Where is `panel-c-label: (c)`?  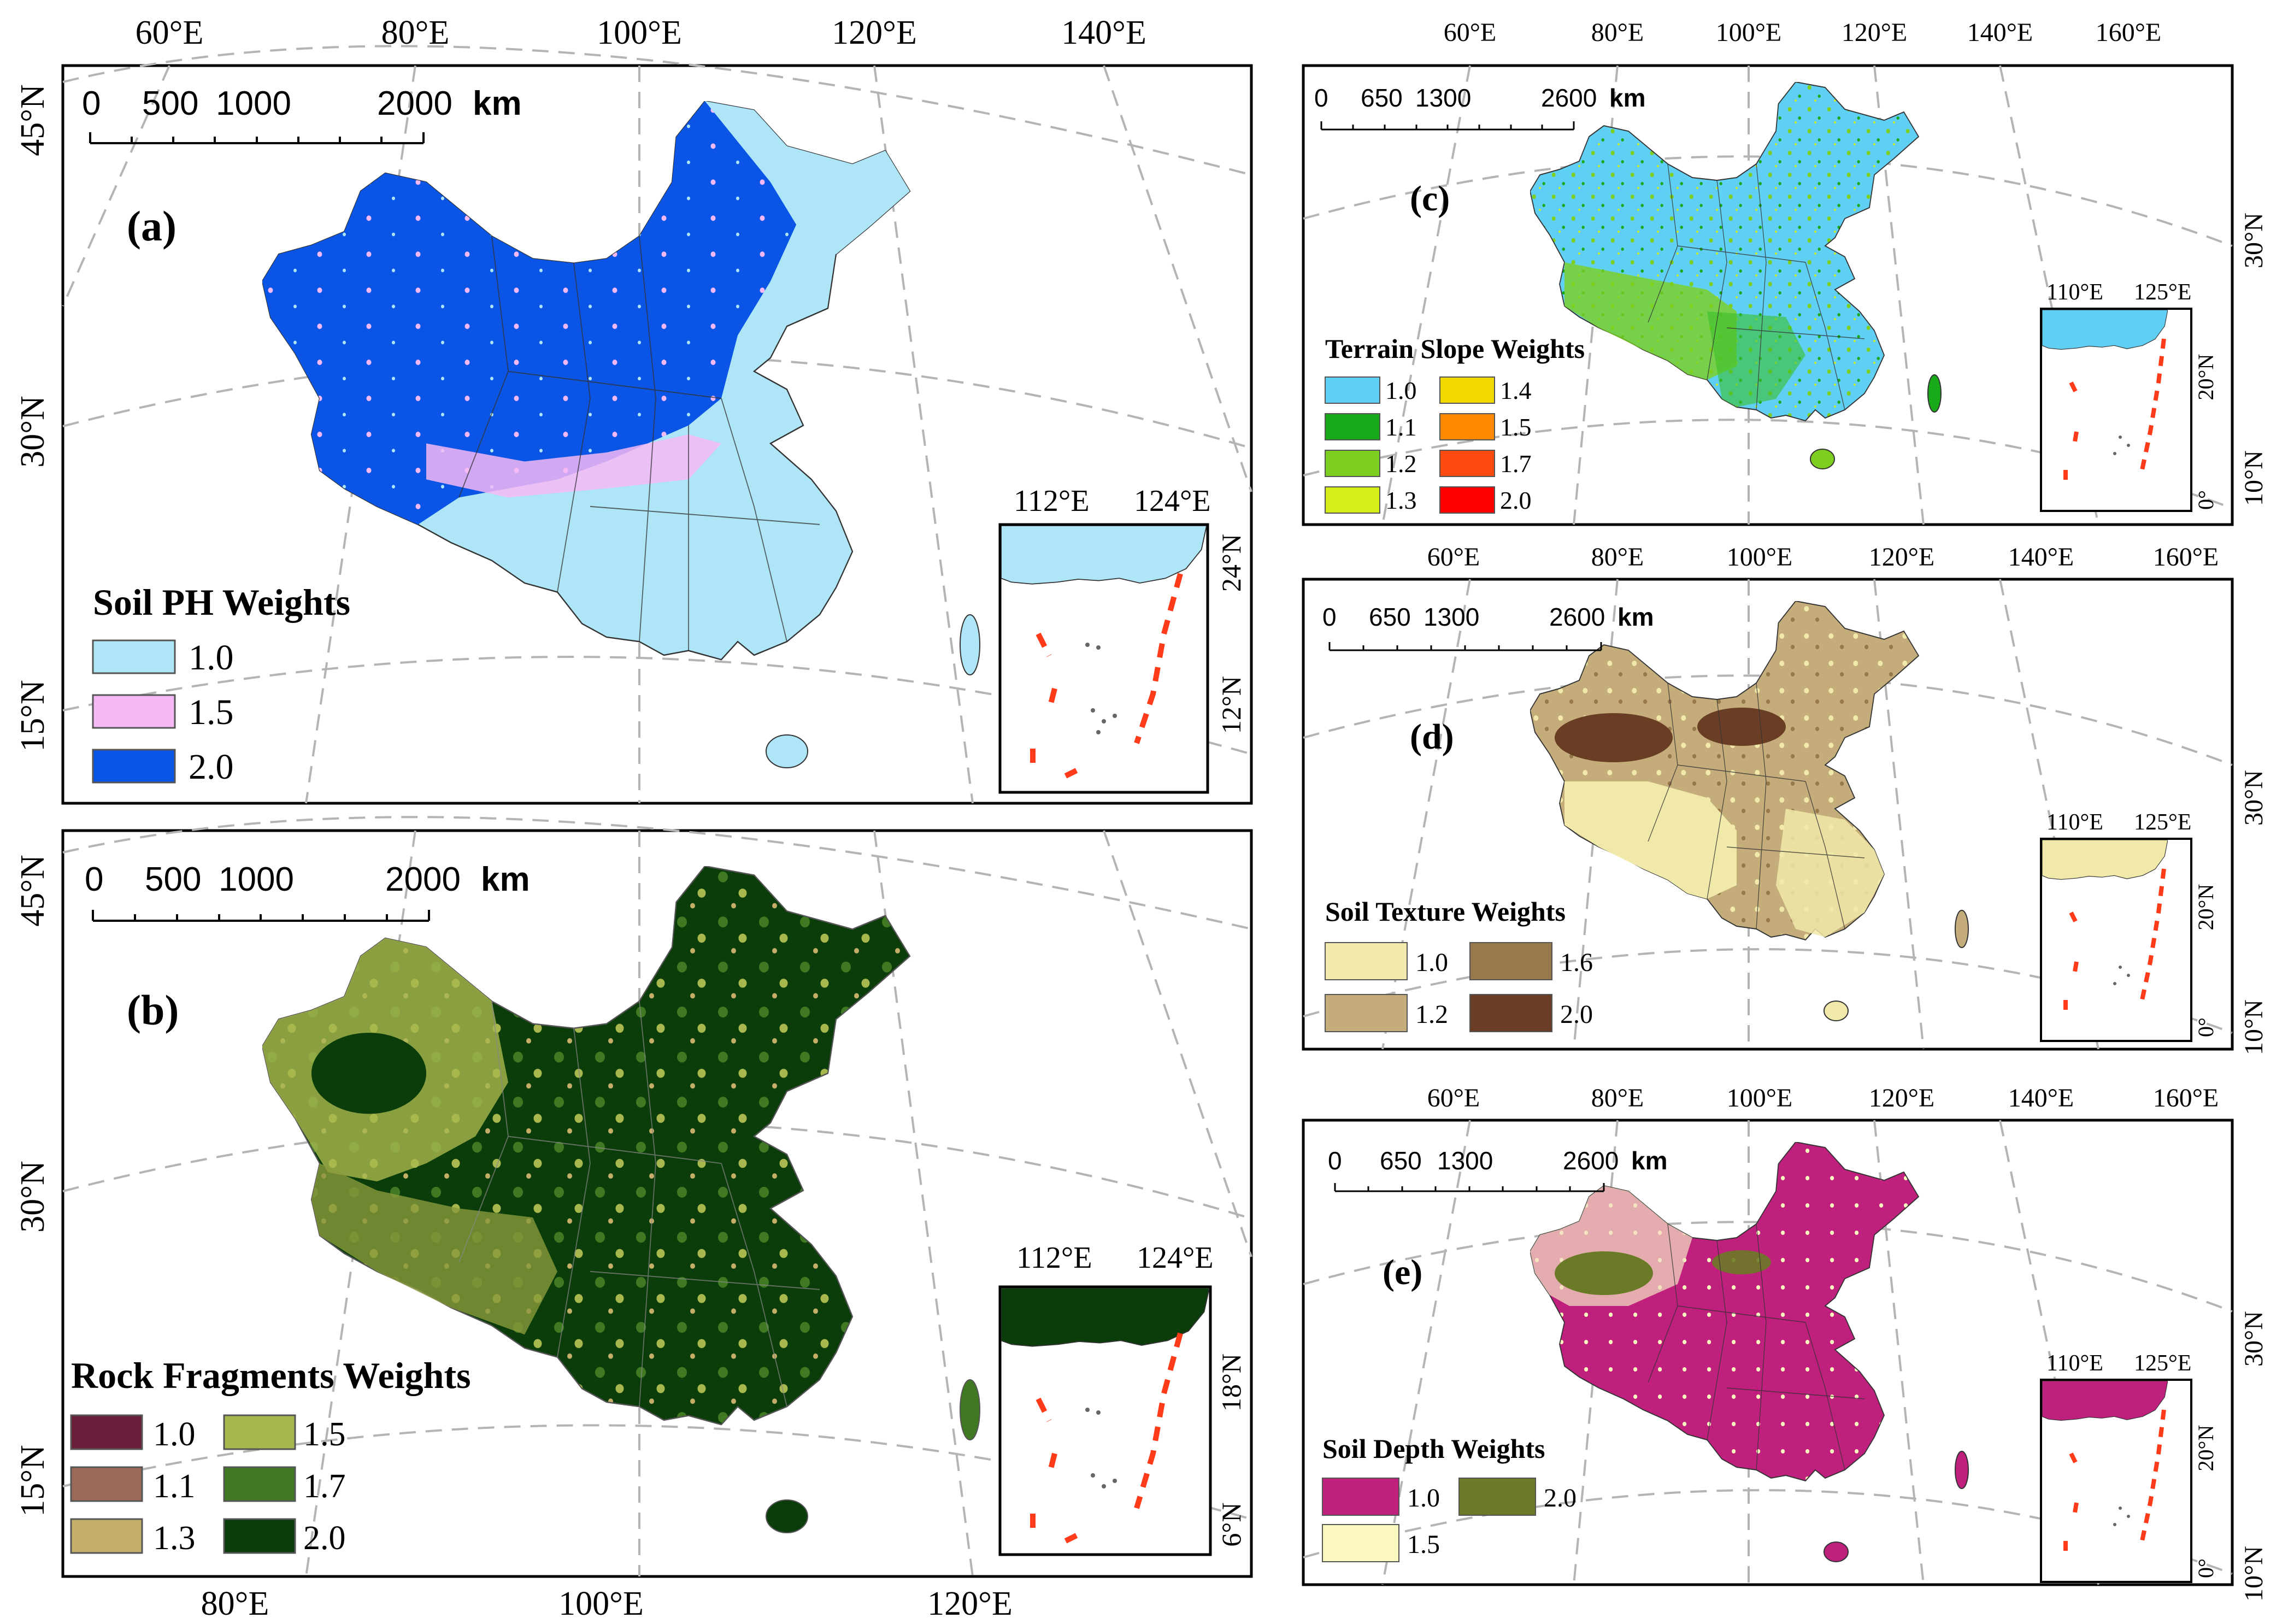
panel-c-label: (c) is located at coordinates (1430, 199).